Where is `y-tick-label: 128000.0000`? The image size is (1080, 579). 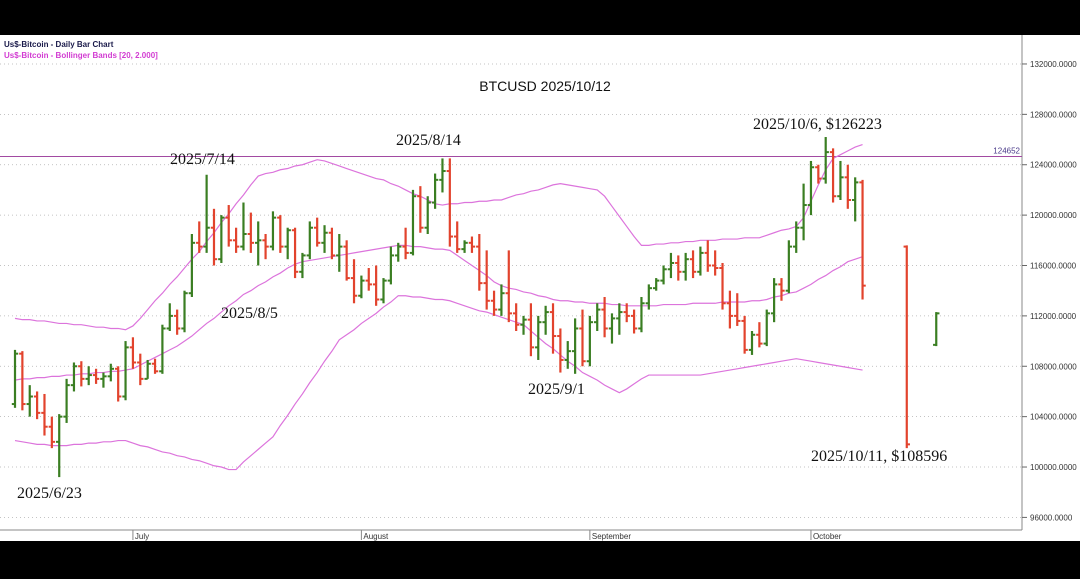 y-tick-label: 128000.0000 is located at coordinates (1053, 114).